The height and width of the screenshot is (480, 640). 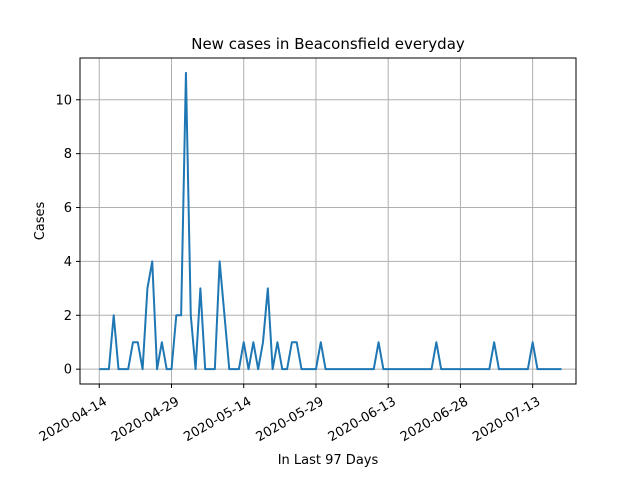 What do you see at coordinates (434, 419) in the screenshot?
I see `x-tick-label: 2020-06-28` at bounding box center [434, 419].